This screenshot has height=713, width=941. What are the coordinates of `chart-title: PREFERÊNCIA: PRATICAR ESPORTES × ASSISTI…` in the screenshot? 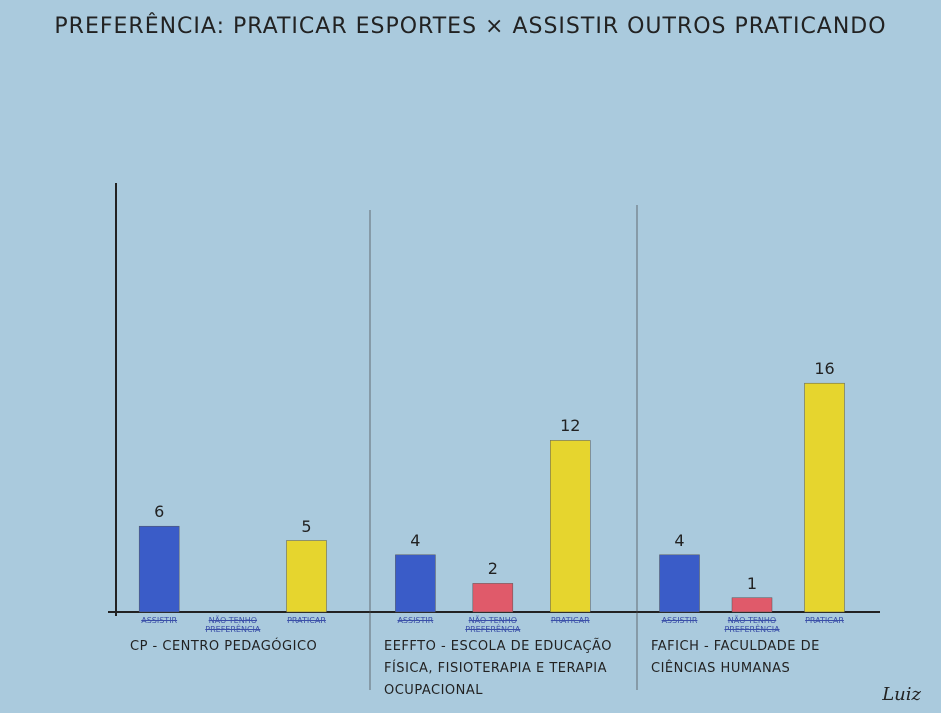 It's located at (470, 26).